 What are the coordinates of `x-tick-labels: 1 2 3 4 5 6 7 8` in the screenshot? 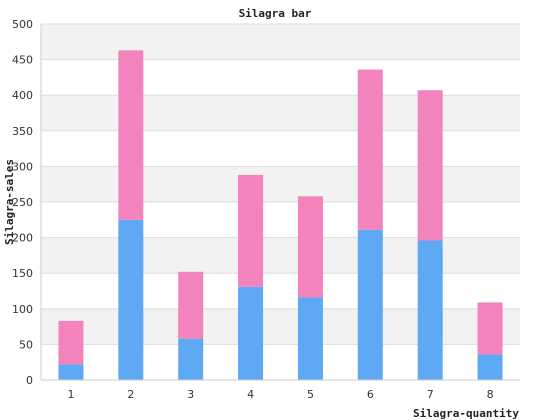 It's located at (280, 394).